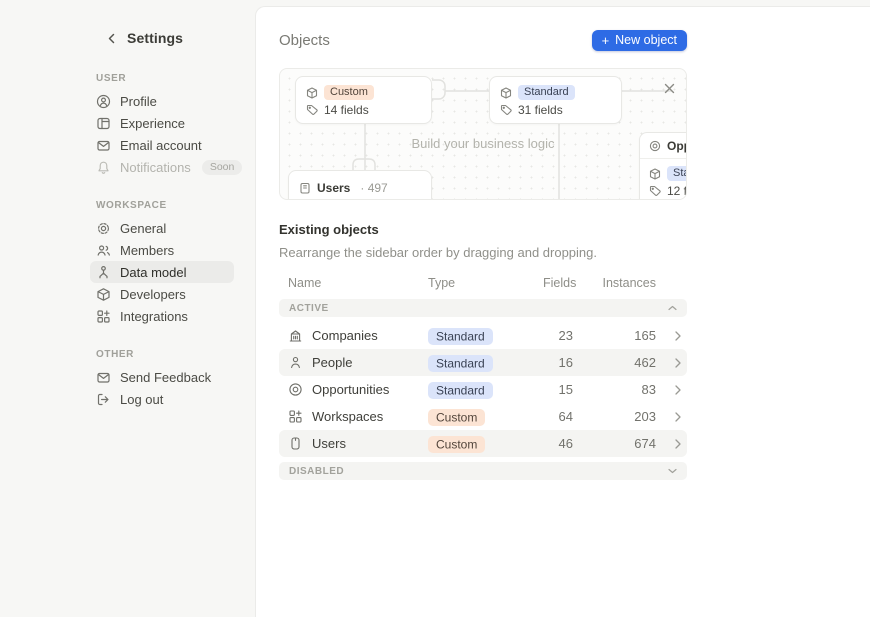 This screenshot has width=870, height=617. Describe the element at coordinates (512, 139) in the screenshot. I see `diagram-connector-lines` at that location.